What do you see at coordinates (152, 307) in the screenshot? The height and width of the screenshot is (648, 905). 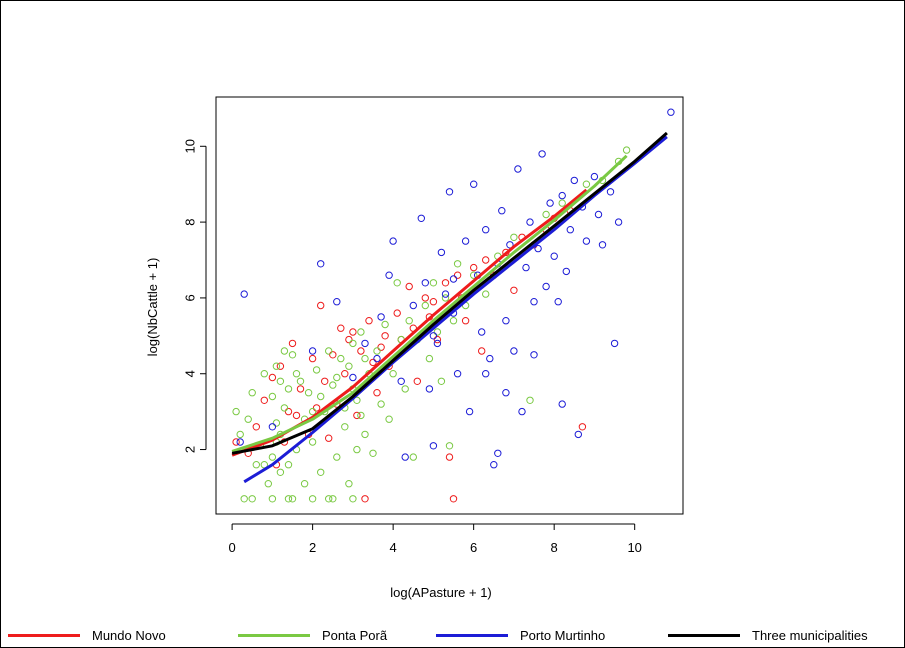 I see `y-axis-label: log(NbCattle + 1)` at bounding box center [152, 307].